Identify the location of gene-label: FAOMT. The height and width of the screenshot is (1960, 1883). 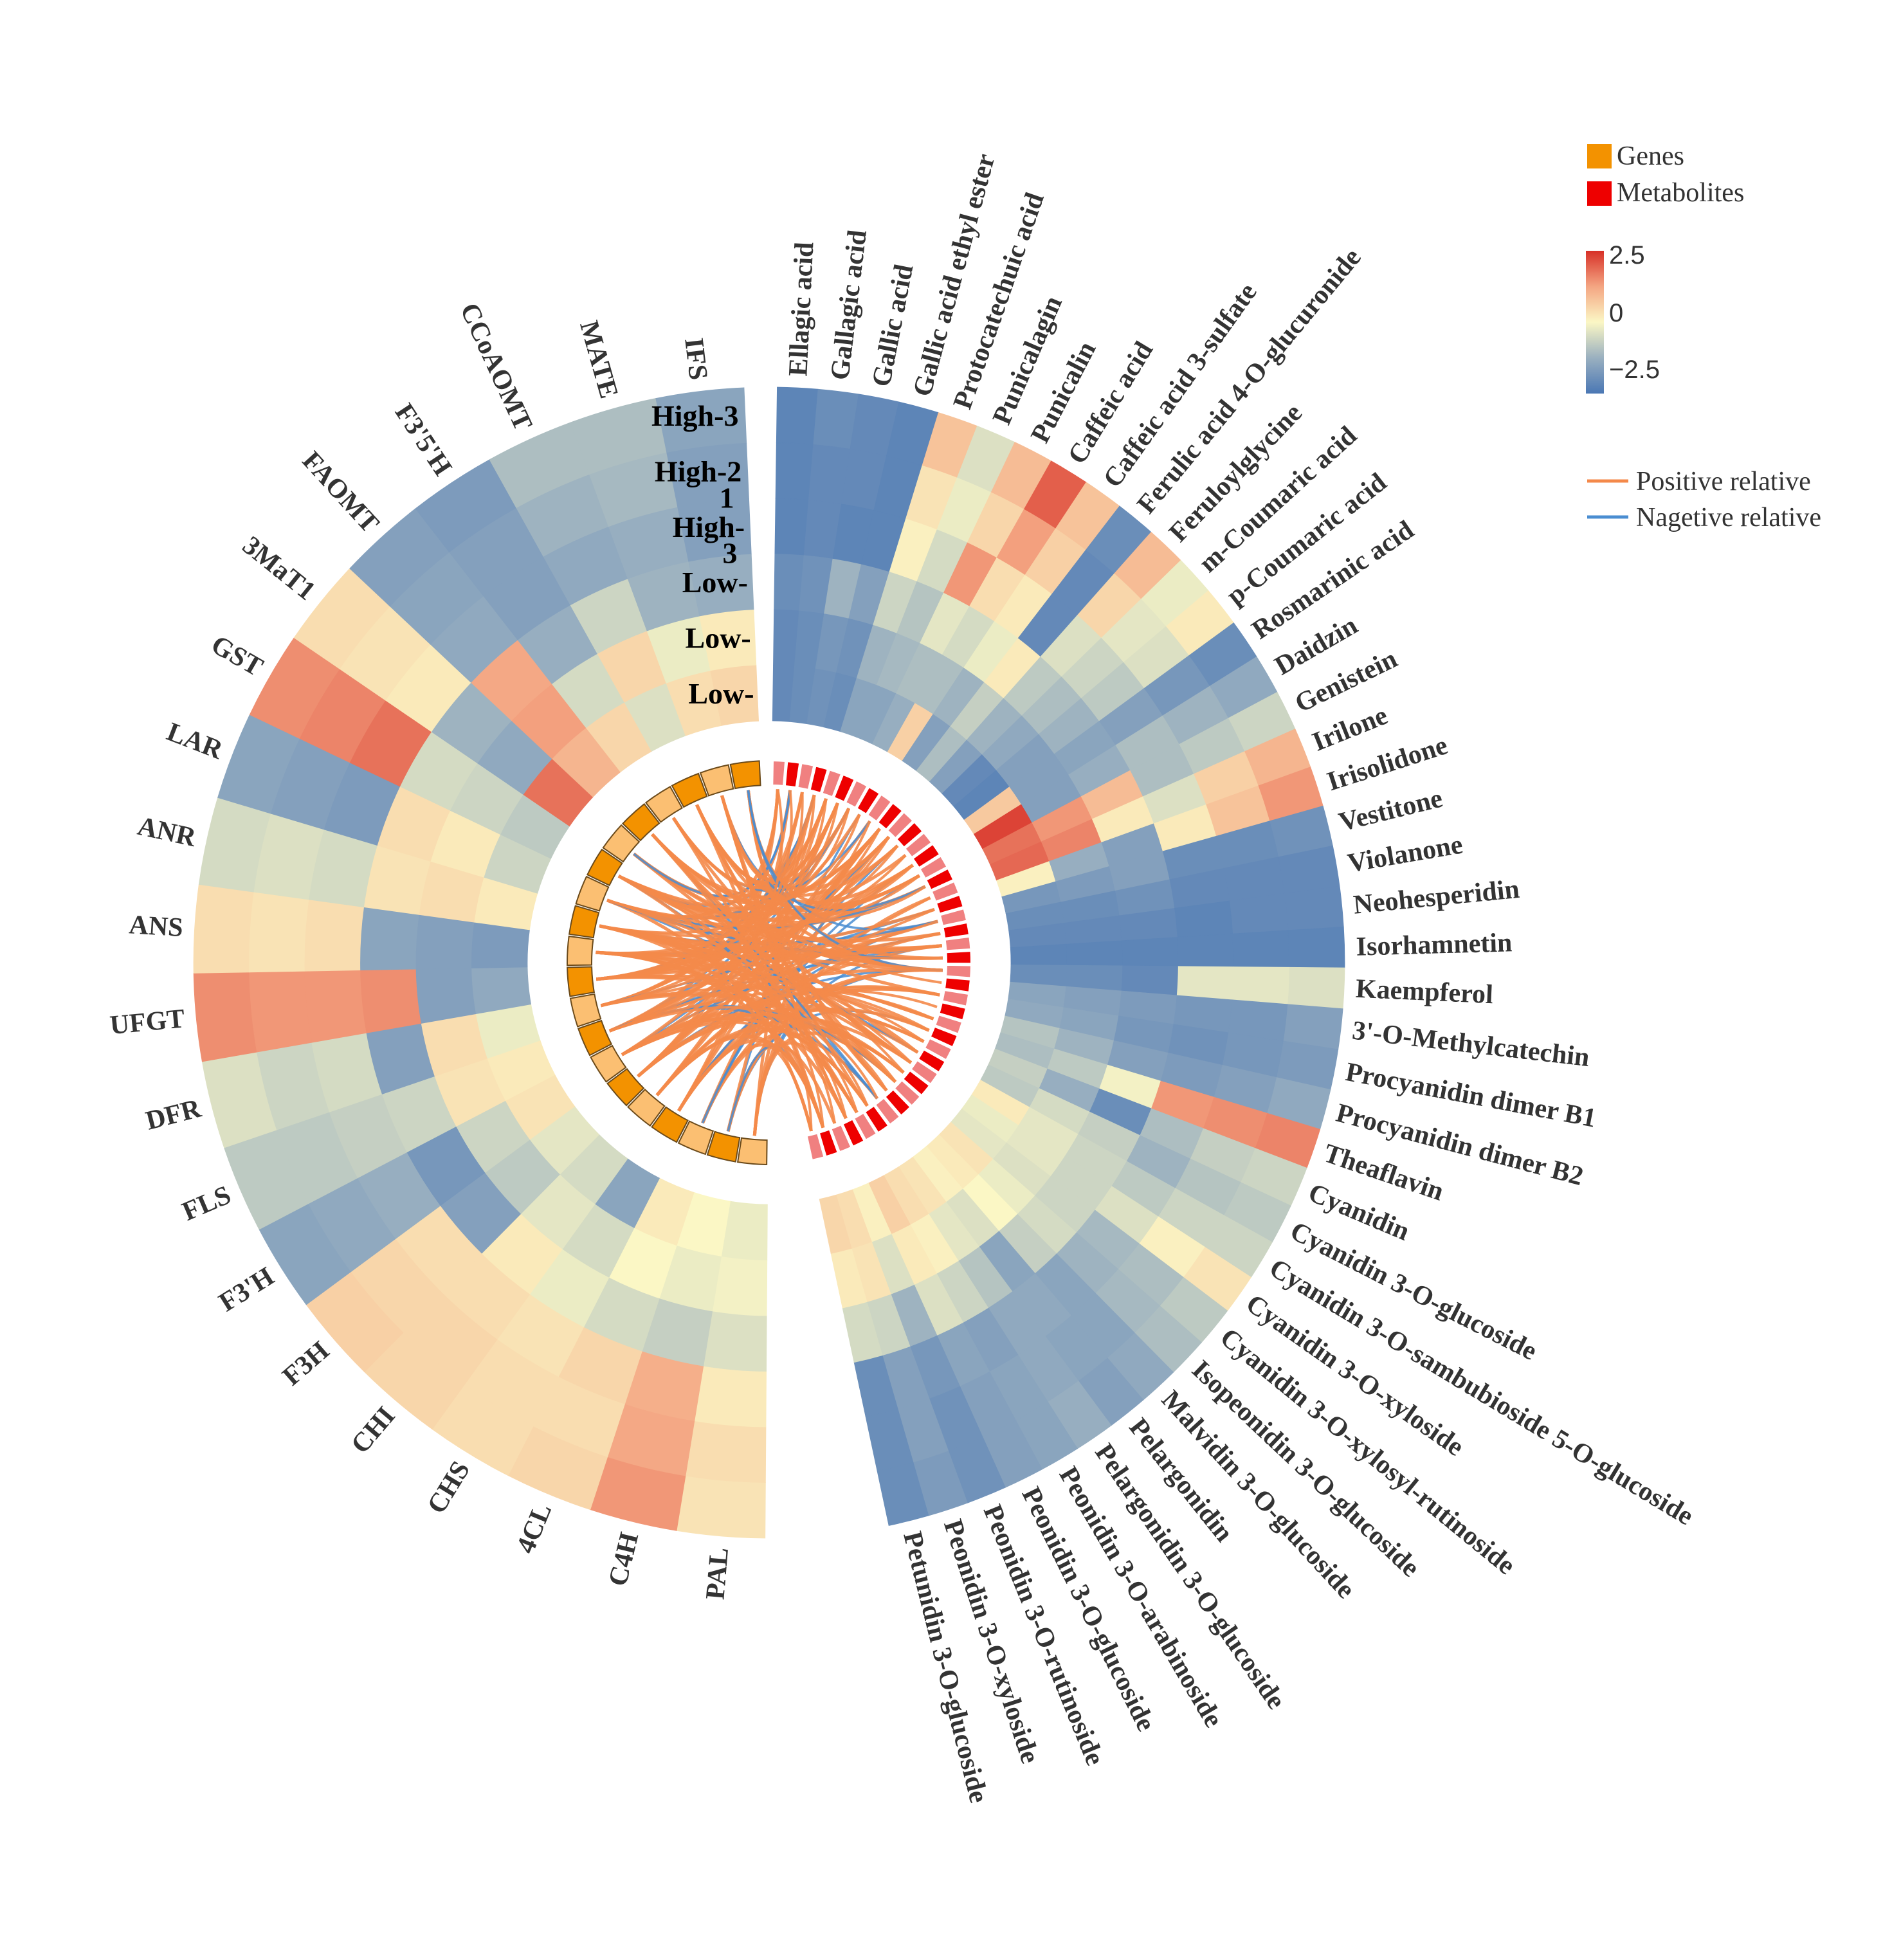
(340, 492).